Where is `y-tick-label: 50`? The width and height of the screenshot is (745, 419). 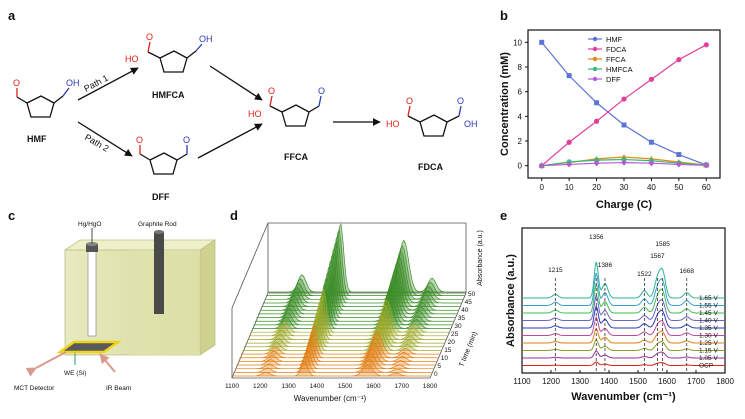 y-tick-label: 50 is located at coordinates (472, 294).